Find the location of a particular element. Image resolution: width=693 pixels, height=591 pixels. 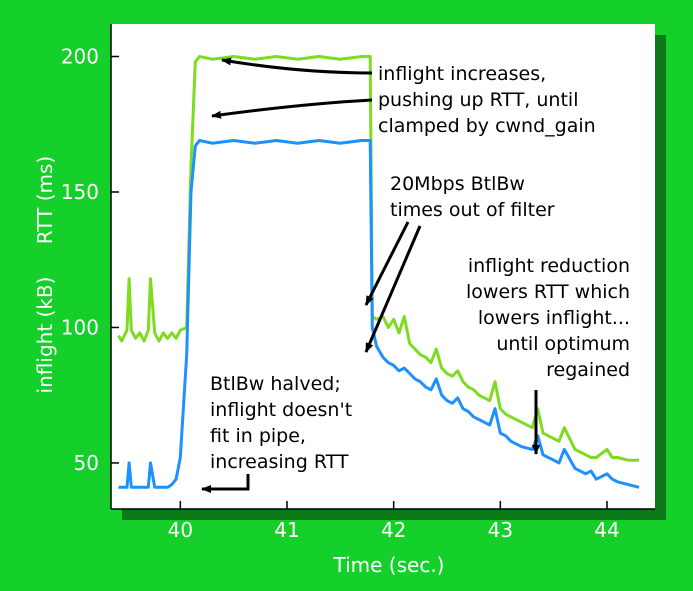

x-tick-label: 42 is located at coordinates (393, 530).